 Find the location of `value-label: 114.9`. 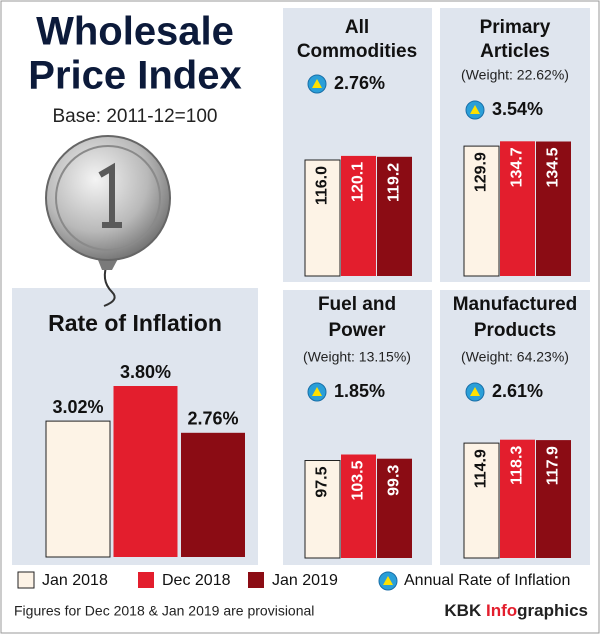

value-label: 114.9 is located at coordinates (481, 468).